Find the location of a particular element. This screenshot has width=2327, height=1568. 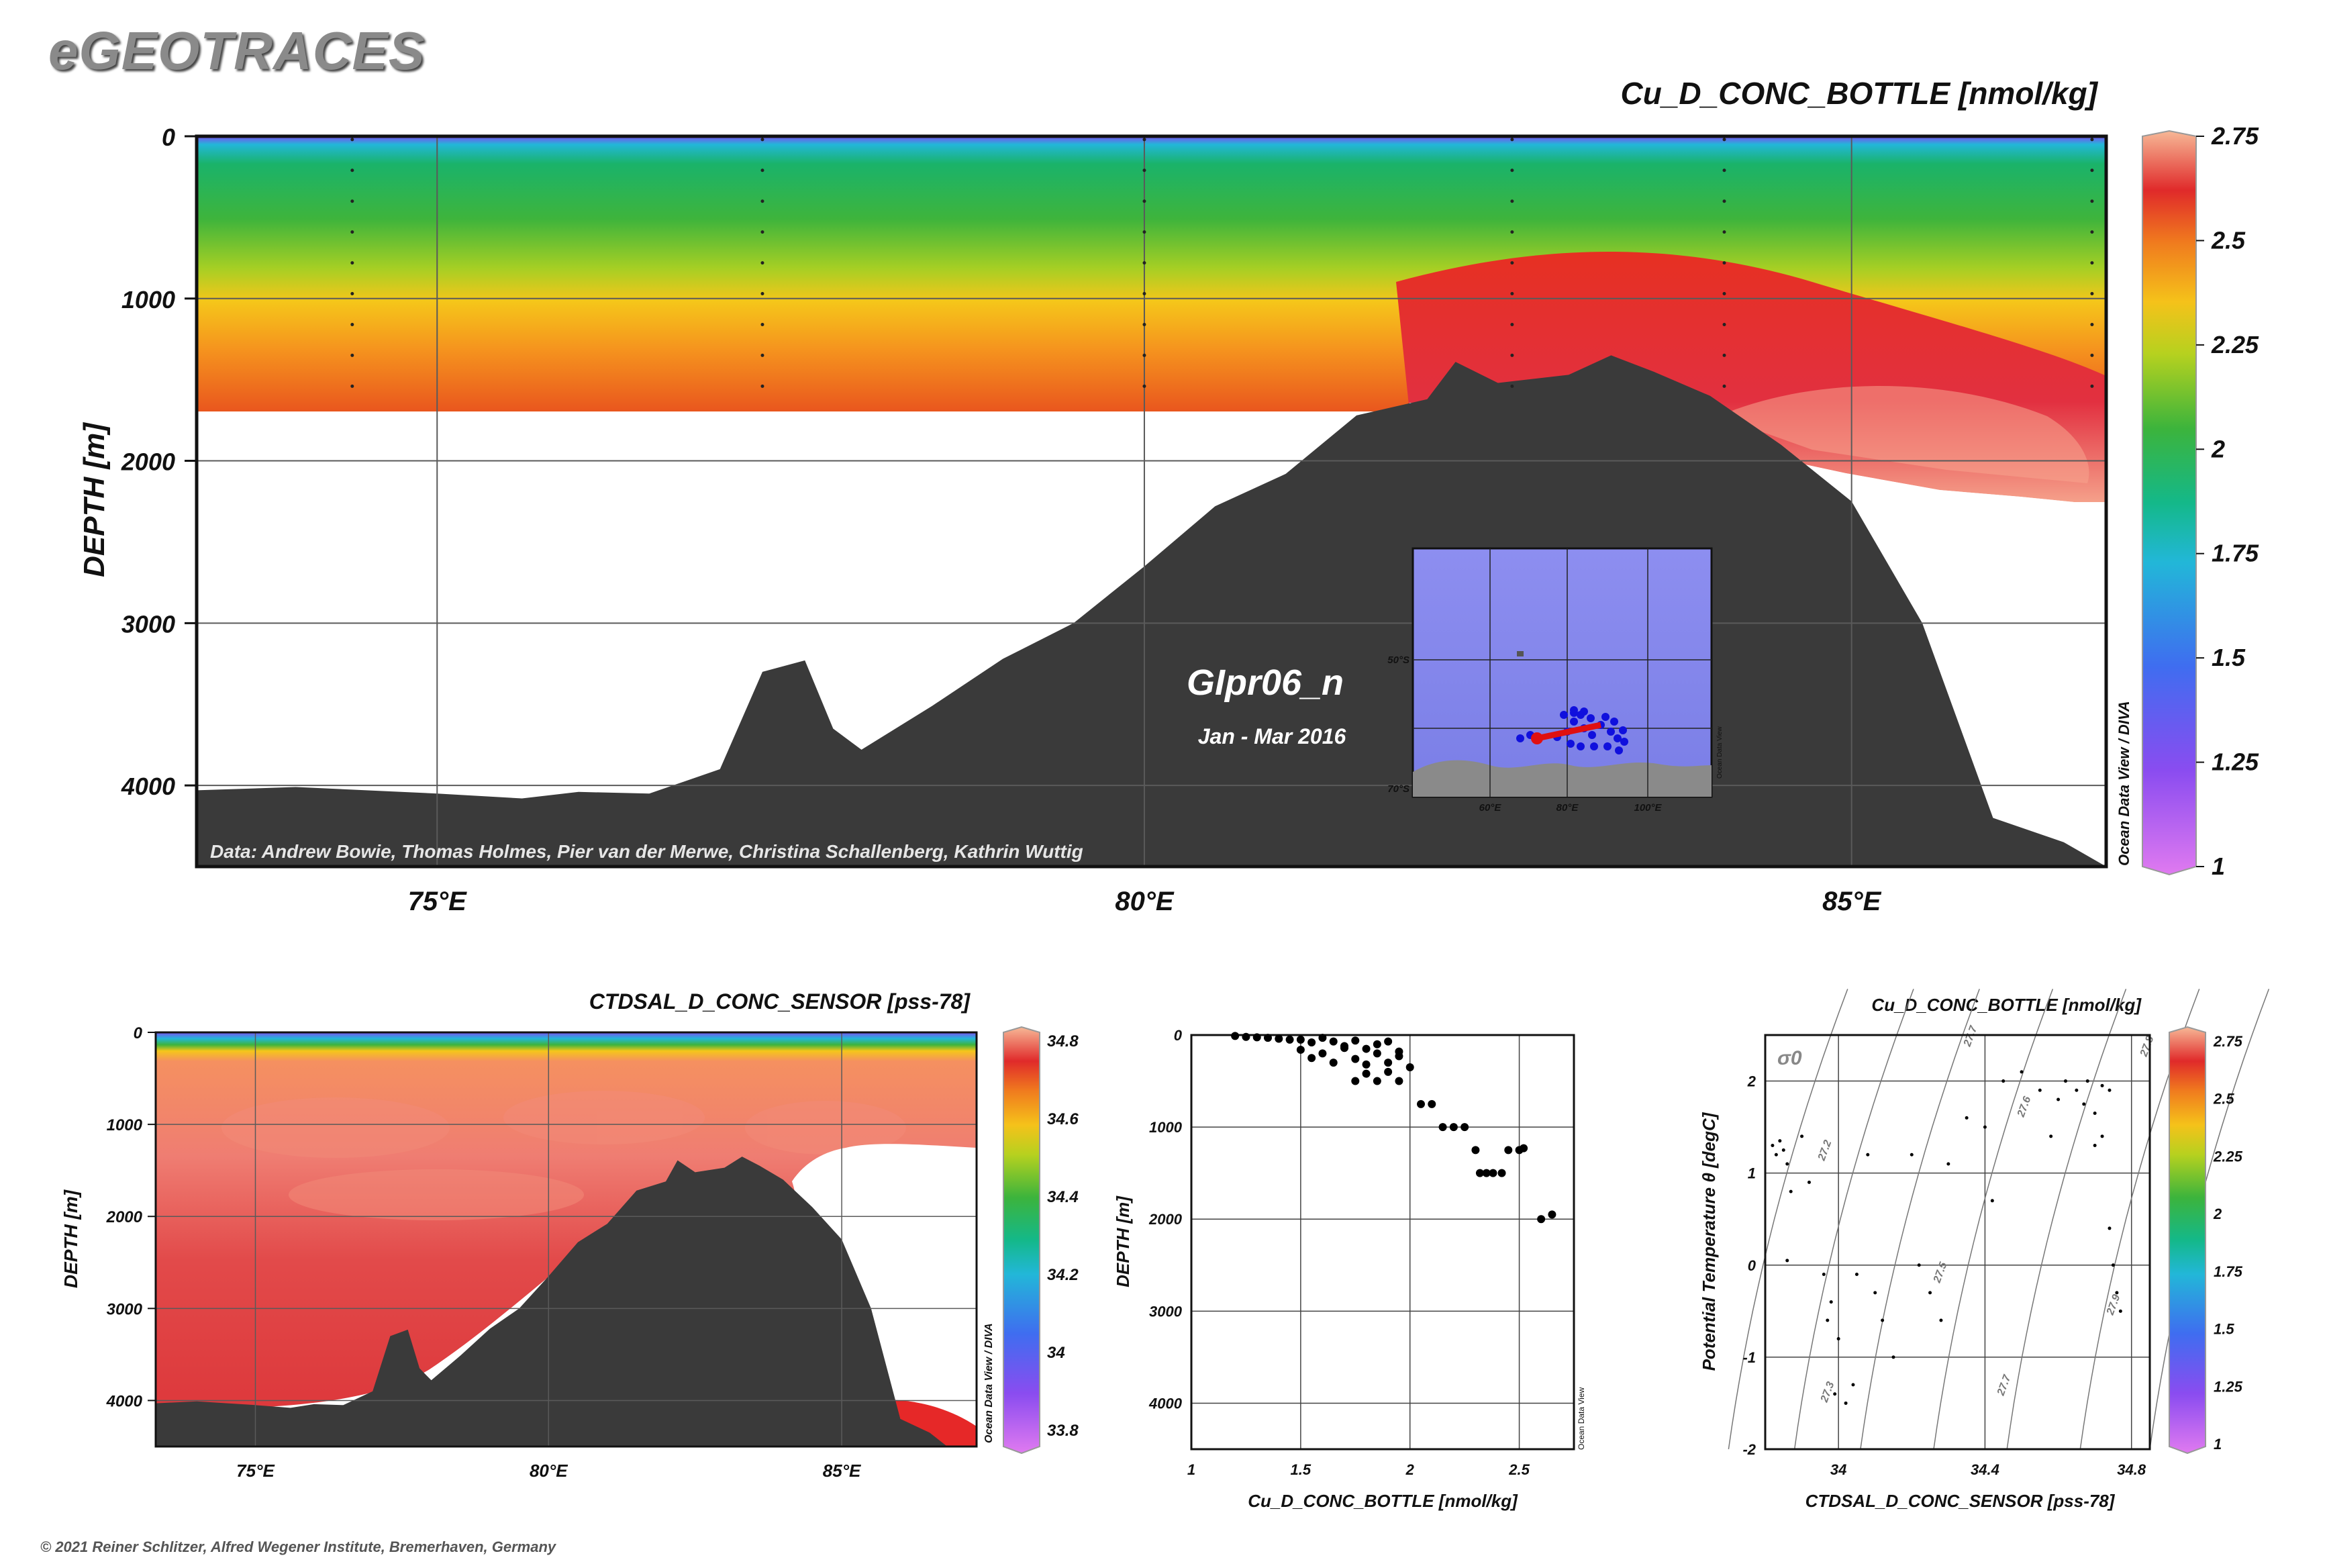

profile-x-tick-label: 1 is located at coordinates (1191, 1469).